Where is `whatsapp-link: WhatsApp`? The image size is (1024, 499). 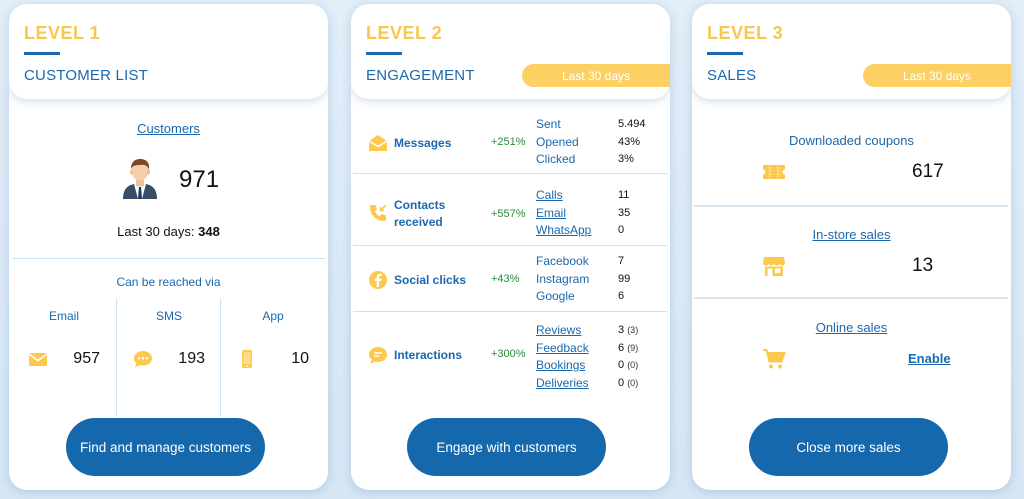 whatsapp-link: WhatsApp is located at coordinates (564, 230).